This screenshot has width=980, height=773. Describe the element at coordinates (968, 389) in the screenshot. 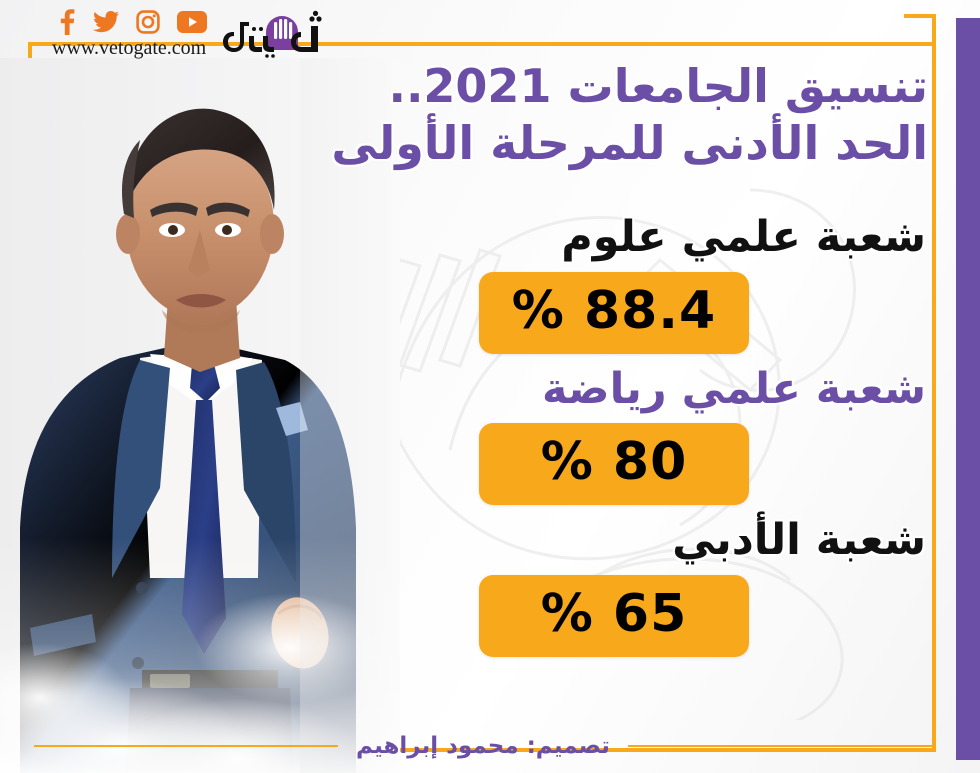

I see `purple-side-bar` at that location.